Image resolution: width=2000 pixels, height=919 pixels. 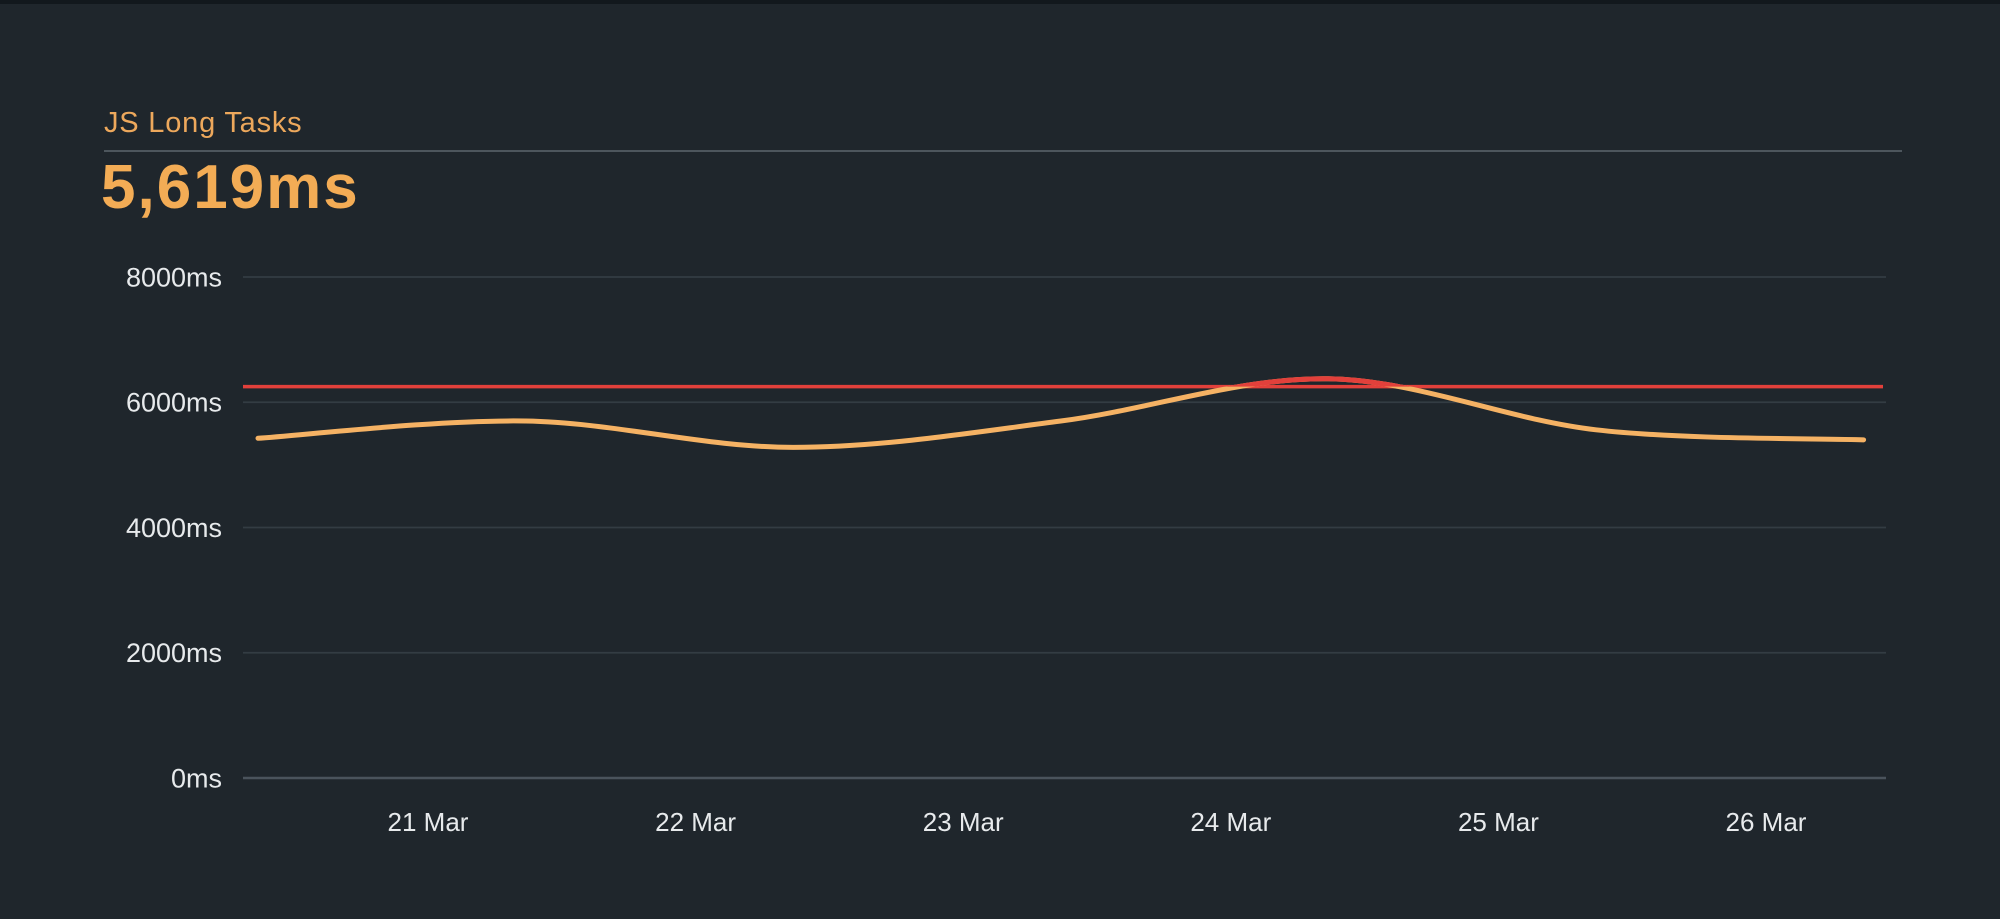 I want to click on y-axis-label: 4000ms, so click(x=174, y=528).